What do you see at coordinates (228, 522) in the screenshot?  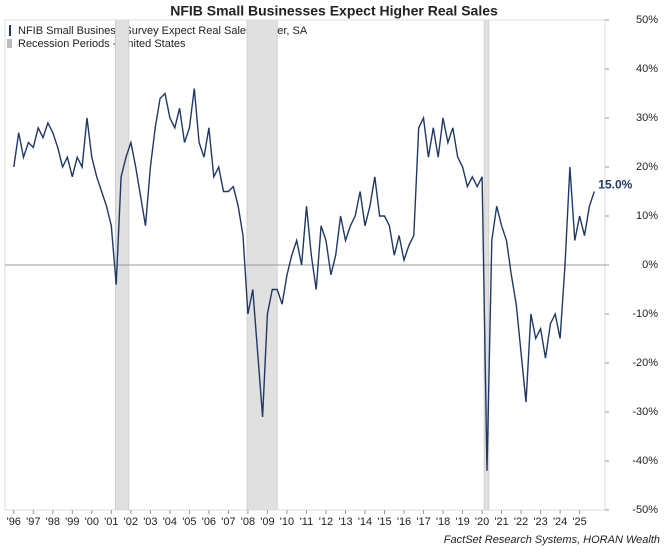 I see `x-tick-label: '07` at bounding box center [228, 522].